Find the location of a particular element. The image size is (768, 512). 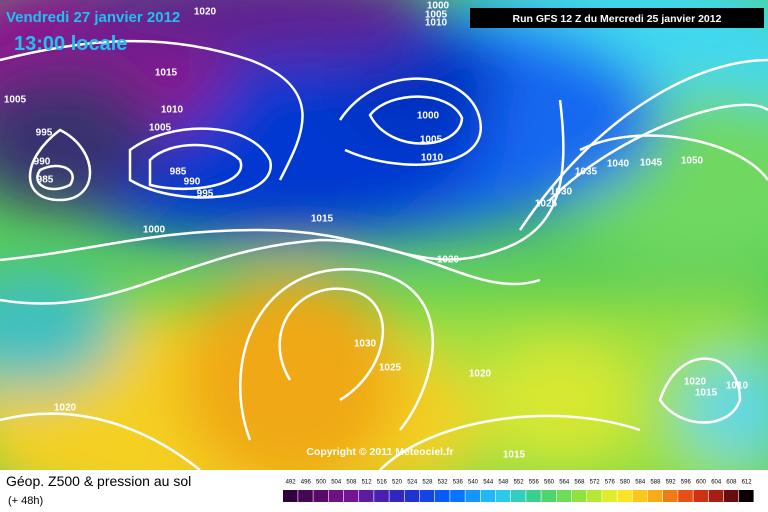

isobar-label: 1050 is located at coordinates (692, 161).